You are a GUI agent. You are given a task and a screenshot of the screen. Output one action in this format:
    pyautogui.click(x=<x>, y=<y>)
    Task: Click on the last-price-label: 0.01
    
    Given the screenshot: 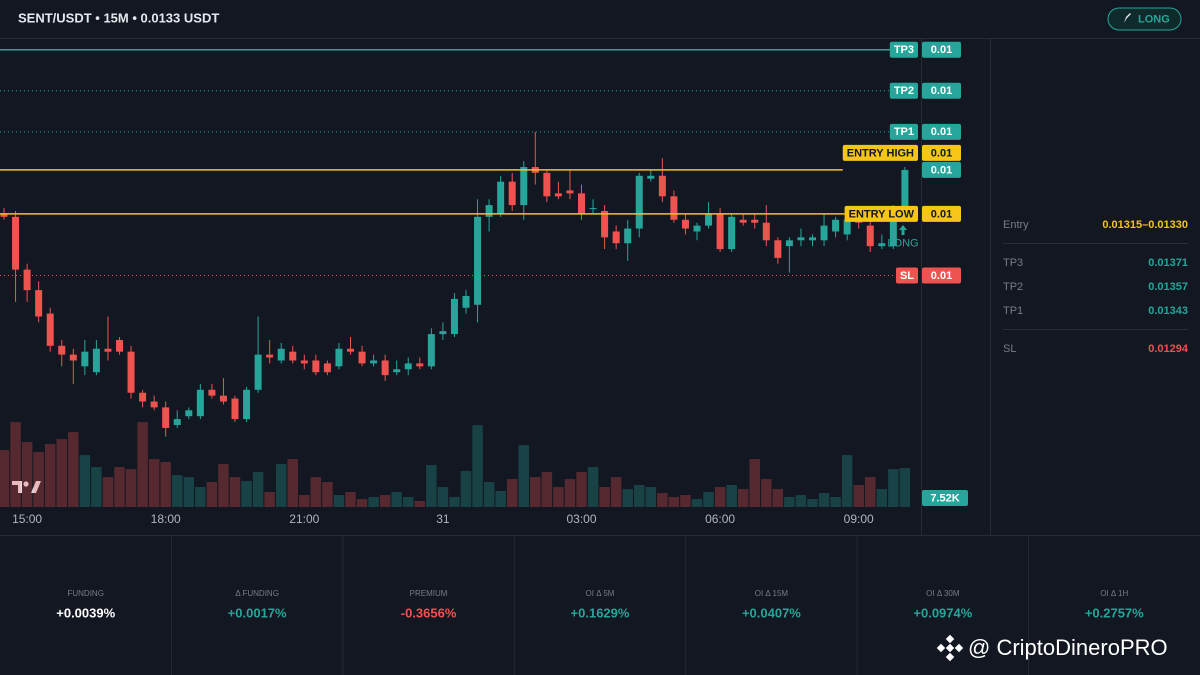 What is the action you would take?
    pyautogui.click(x=941, y=170)
    